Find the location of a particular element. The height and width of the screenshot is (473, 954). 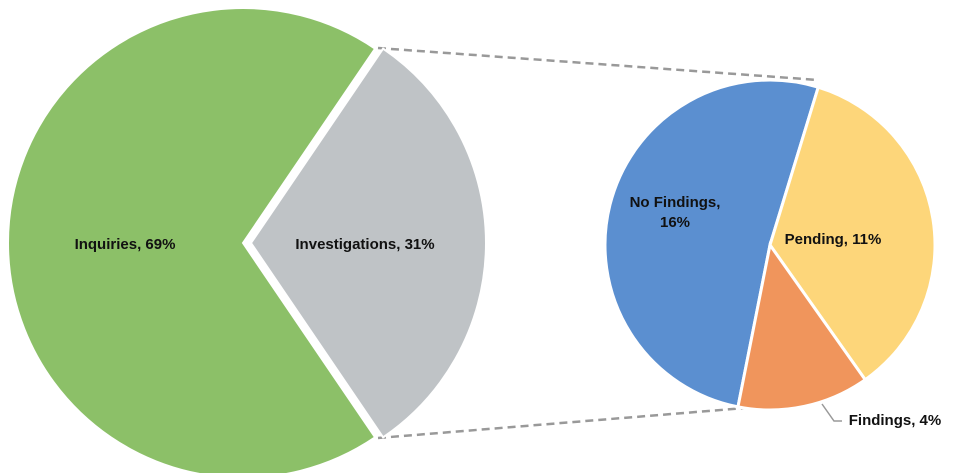

data-label: Investigations, 31% is located at coordinates (364, 244).